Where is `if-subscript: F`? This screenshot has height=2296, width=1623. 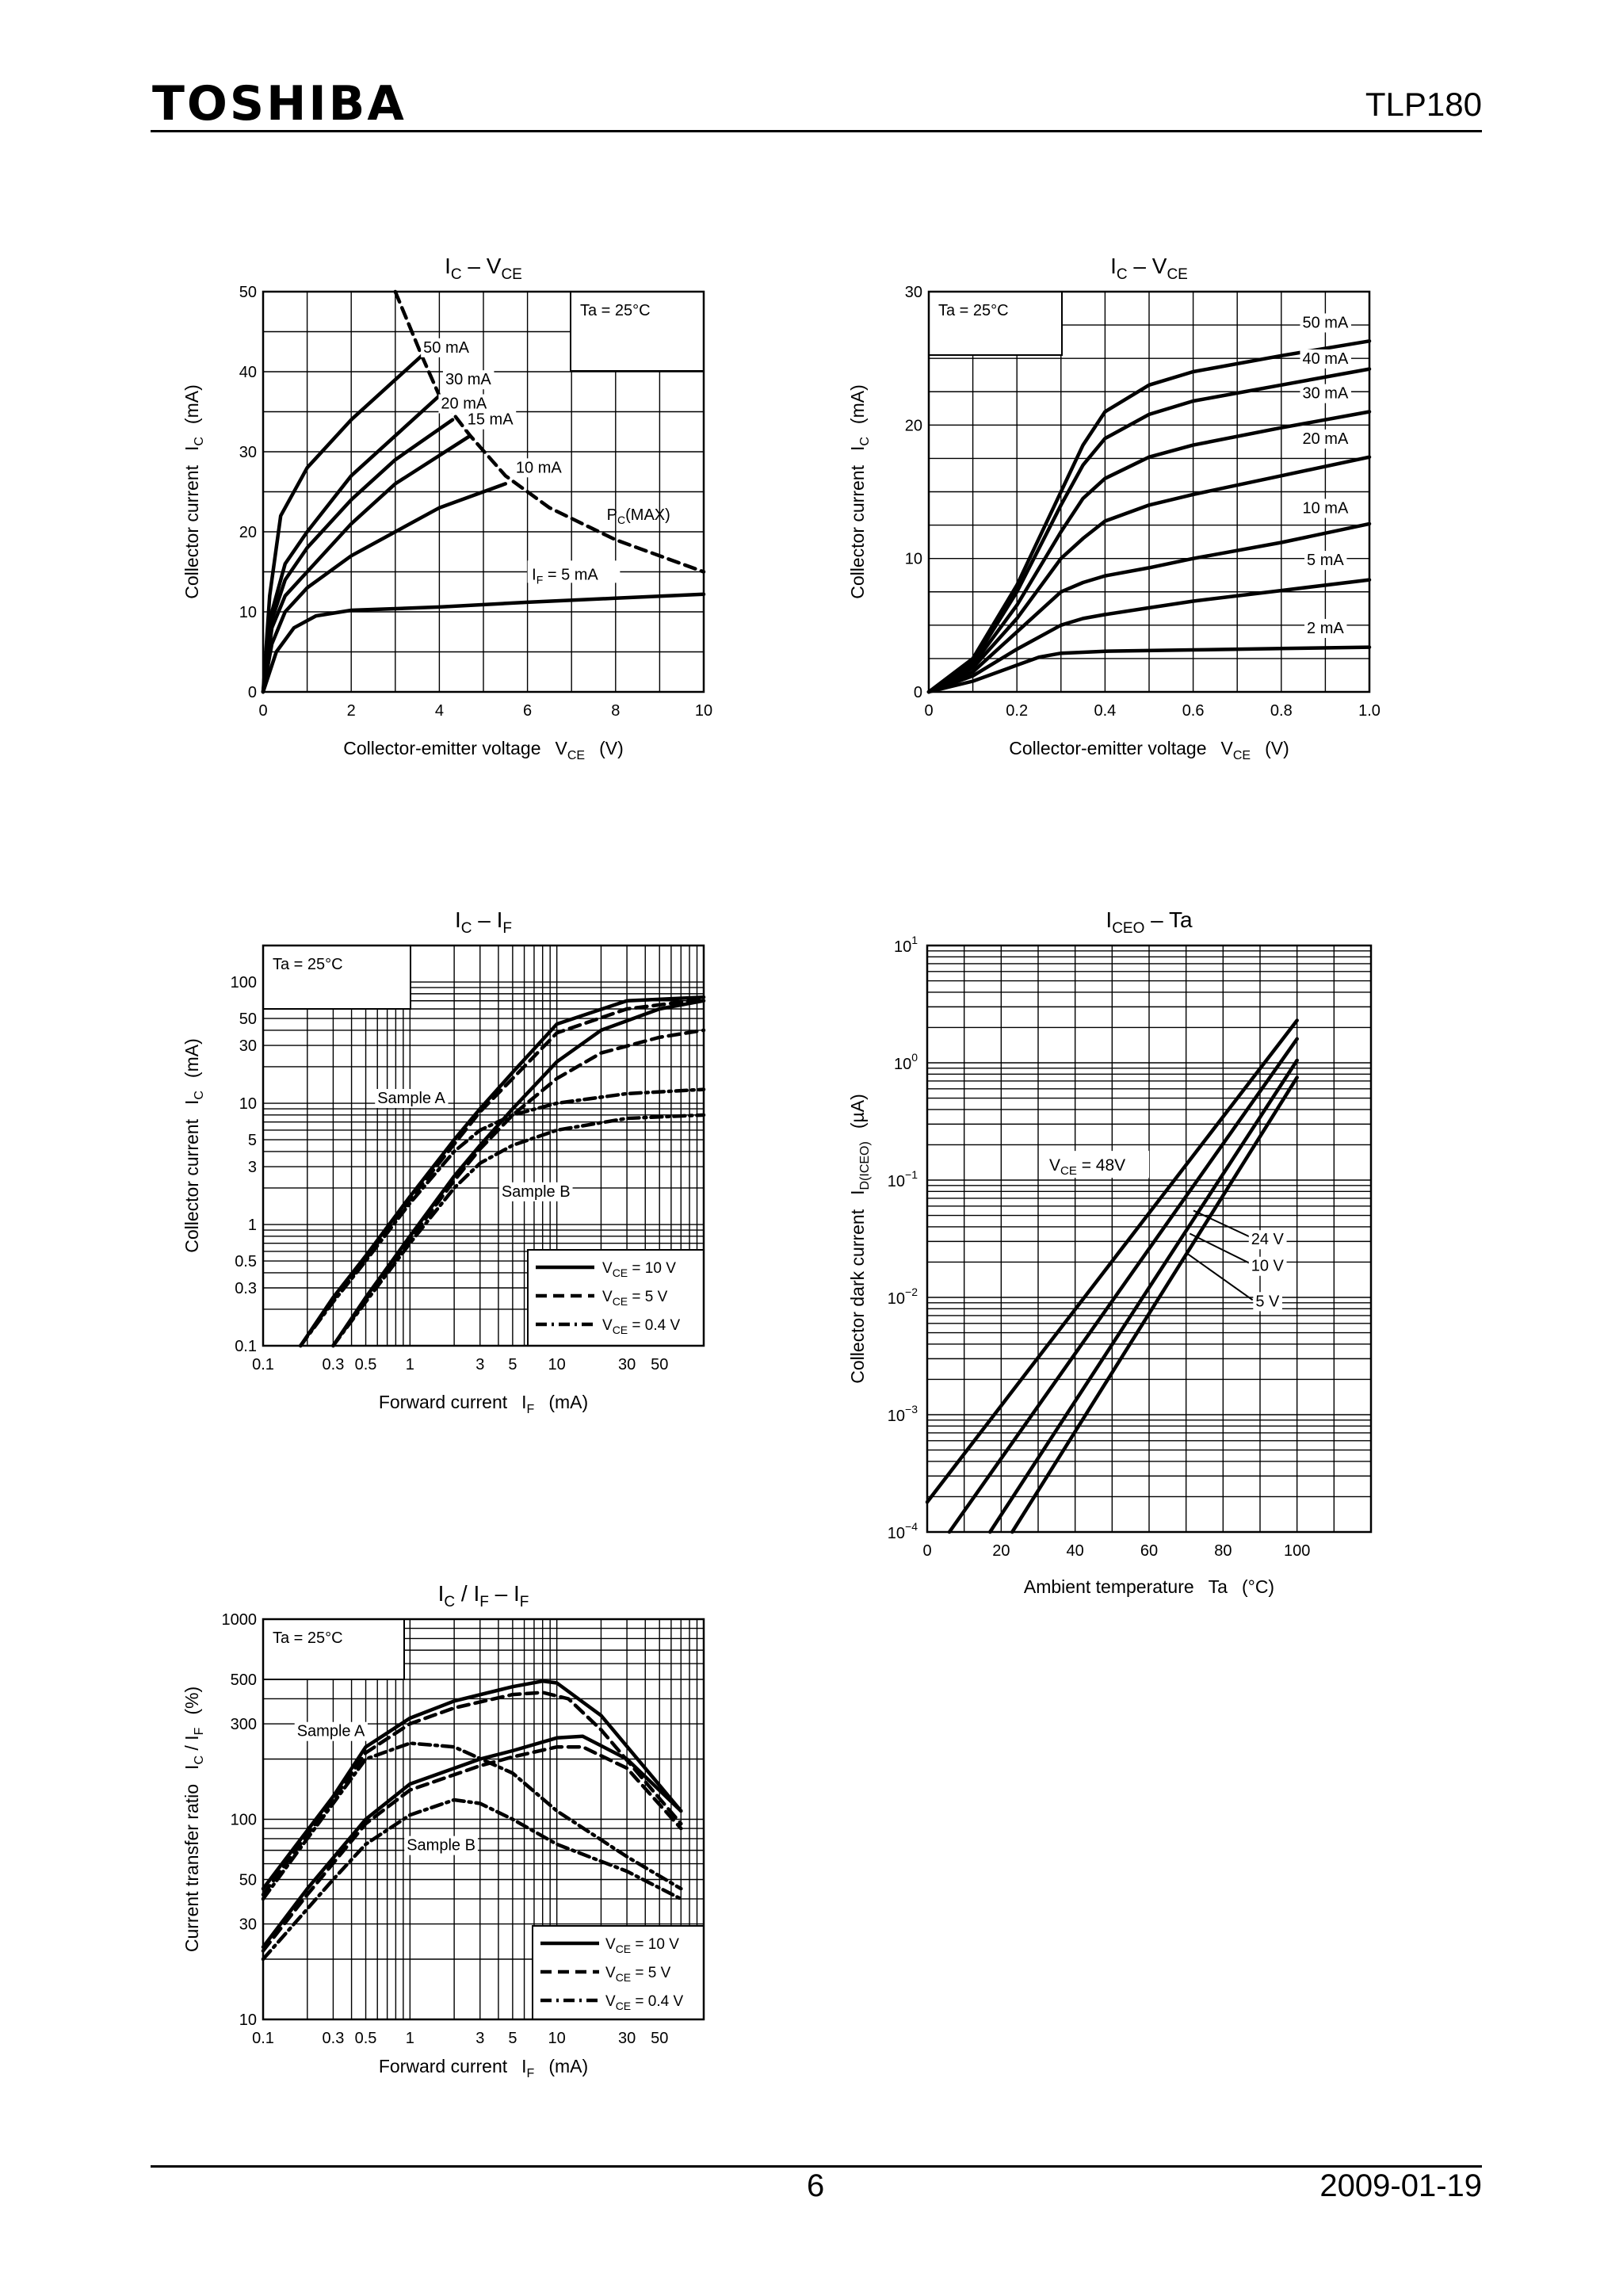
if-subscript: F is located at coordinates (540, 580).